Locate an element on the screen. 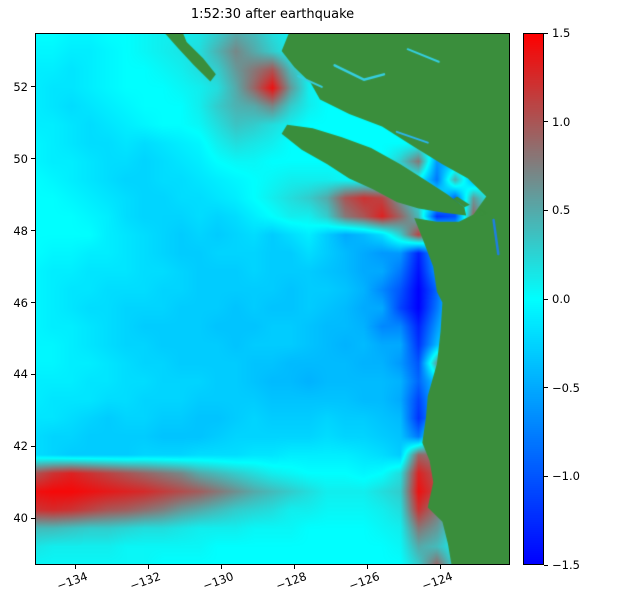  y-tick-label: 48 is located at coordinates (20, 230).